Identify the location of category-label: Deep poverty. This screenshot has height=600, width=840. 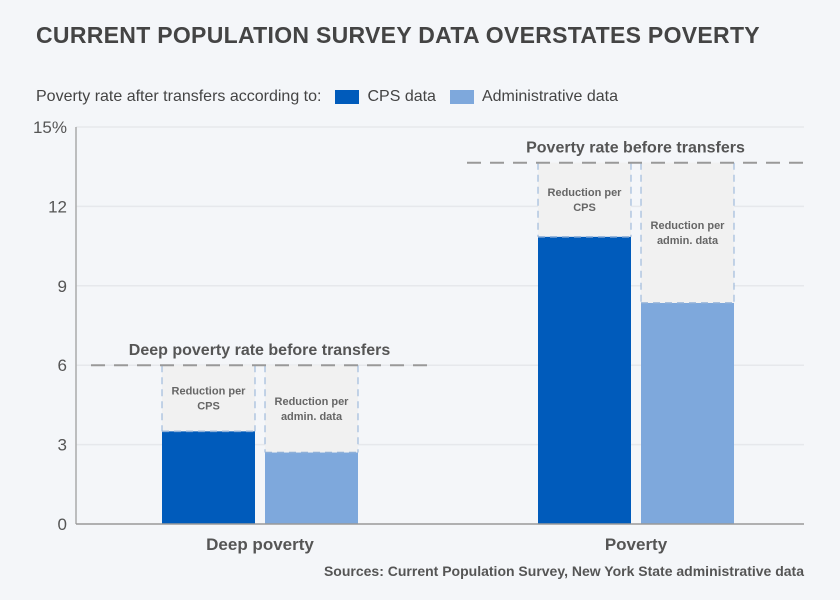
(260, 544).